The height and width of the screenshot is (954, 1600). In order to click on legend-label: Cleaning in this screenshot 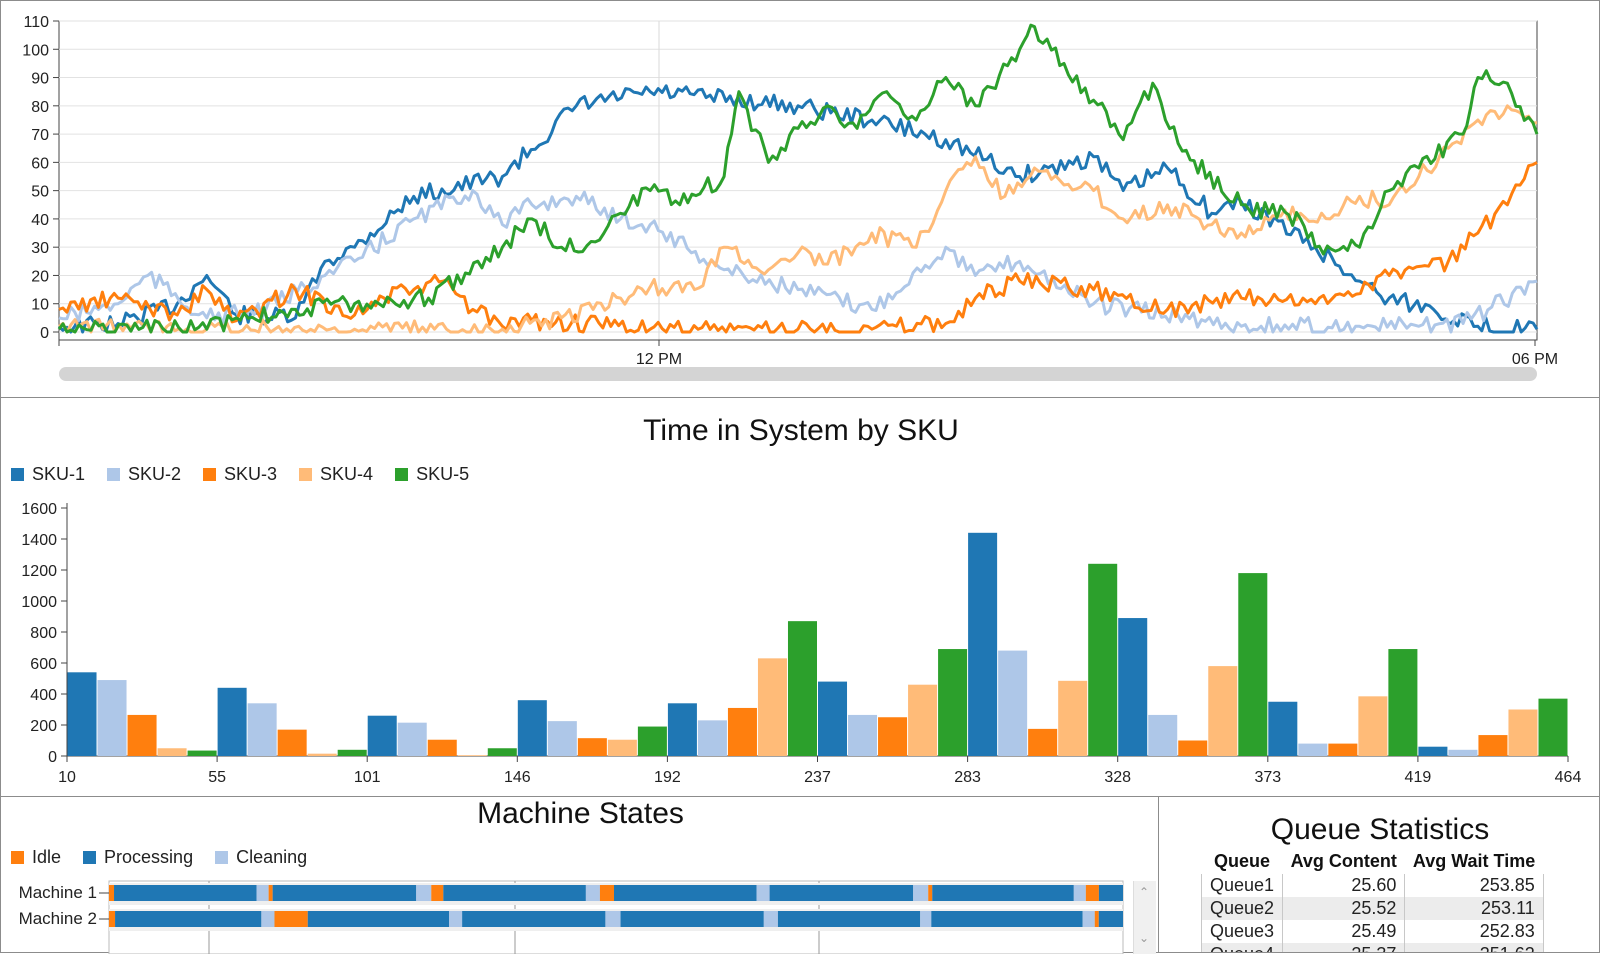, I will do `click(272, 857)`.